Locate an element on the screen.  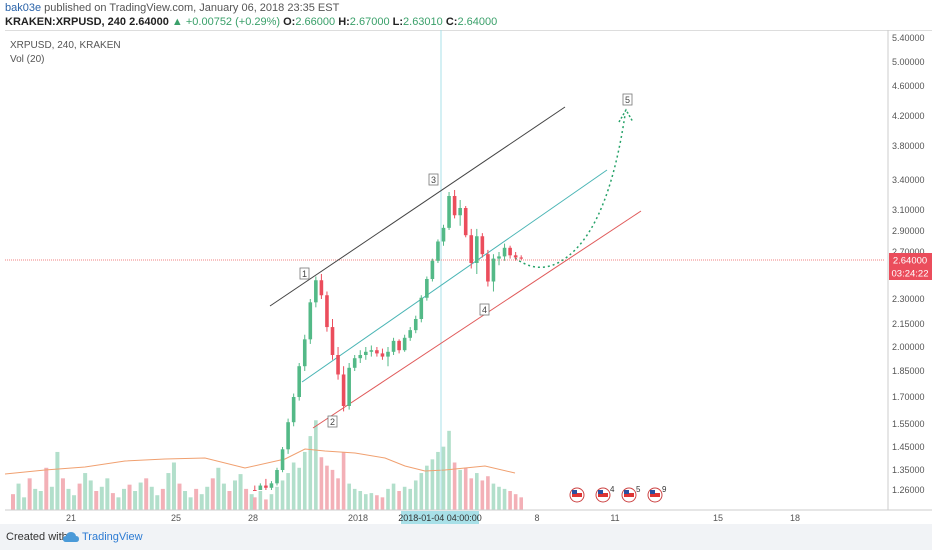
event-flags: 4 5 9 is located at coordinates (618, 494).